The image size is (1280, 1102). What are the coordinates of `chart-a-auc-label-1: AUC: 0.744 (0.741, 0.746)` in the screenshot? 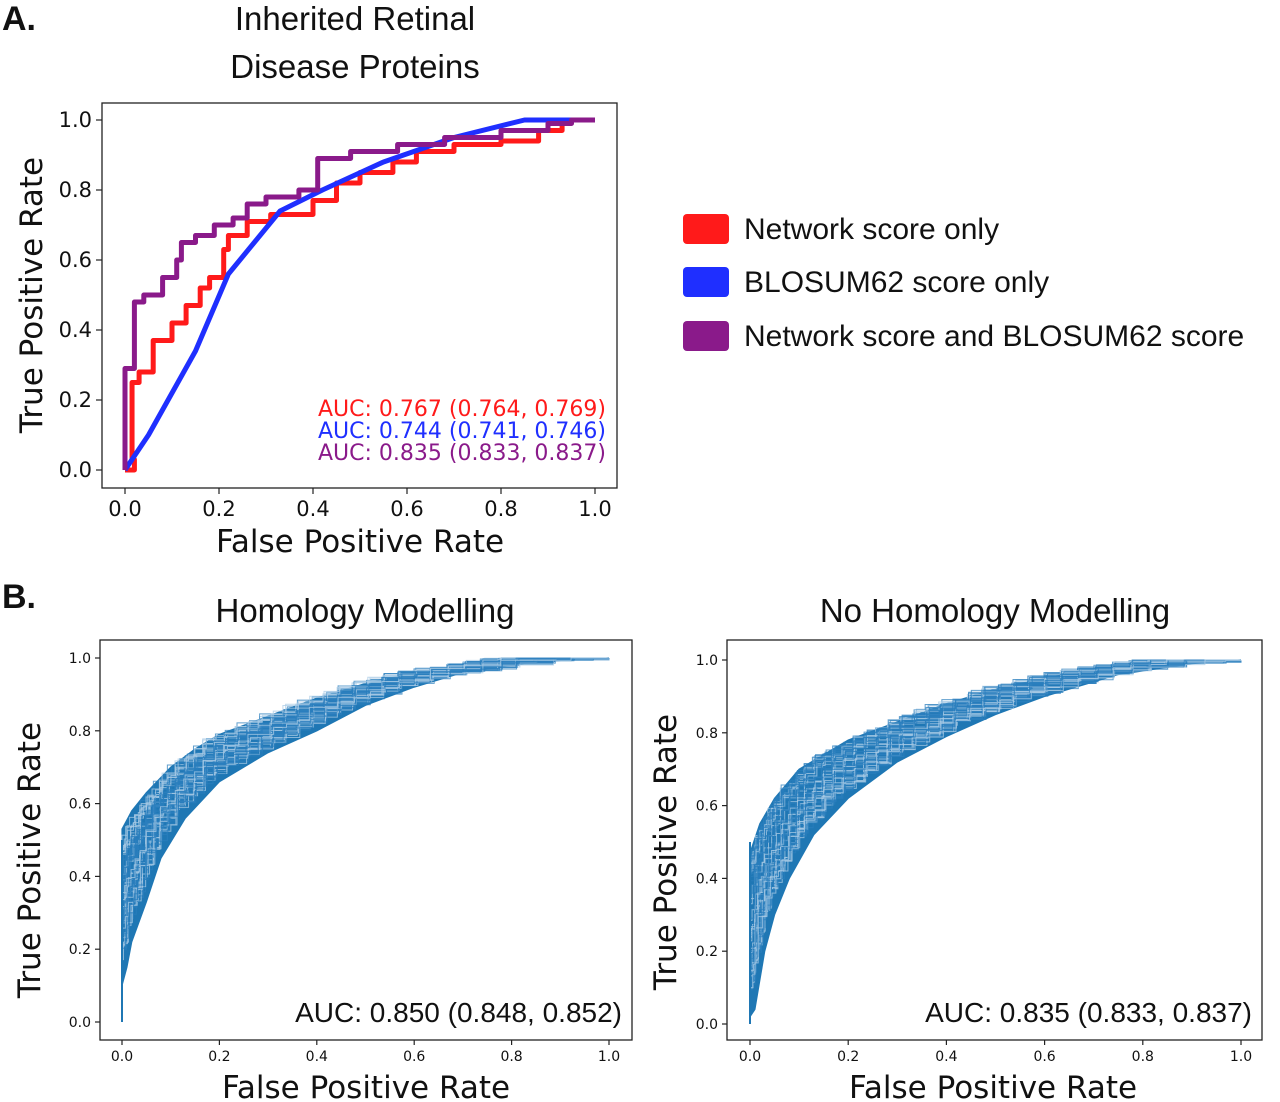 It's located at (462, 431).